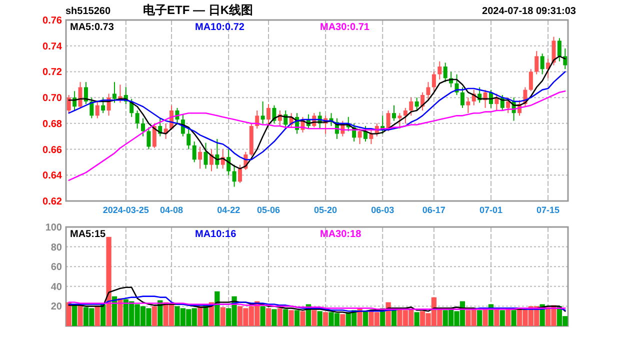 The height and width of the screenshot is (342, 627). What do you see at coordinates (220, 27) in the screenshot?
I see `text: MA10:0.72` at bounding box center [220, 27].